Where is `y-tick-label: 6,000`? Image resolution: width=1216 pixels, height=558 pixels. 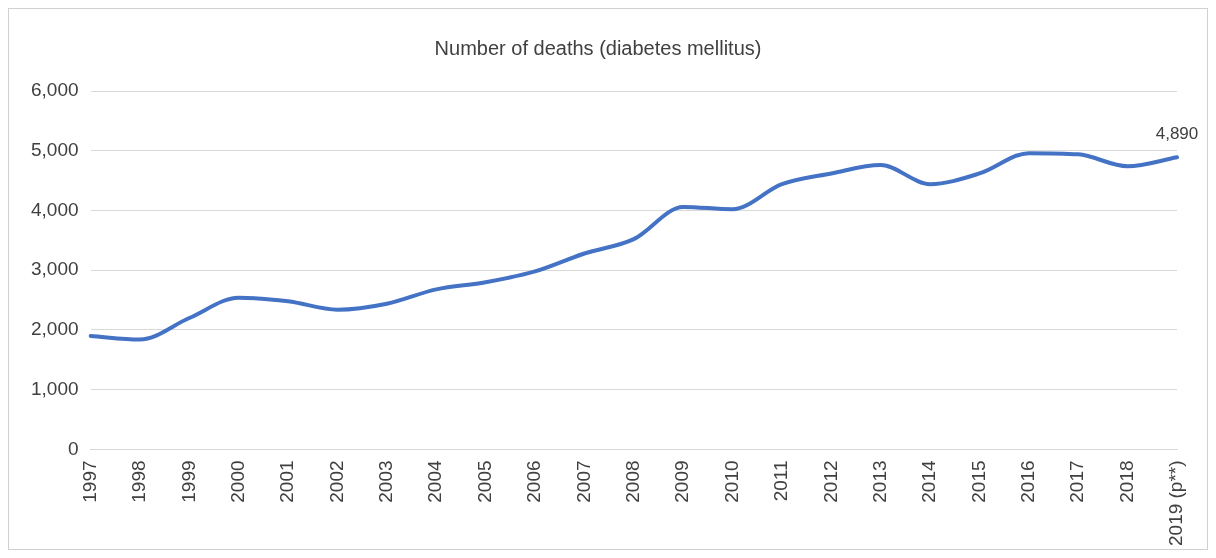 y-tick-label: 6,000 is located at coordinates (55, 90).